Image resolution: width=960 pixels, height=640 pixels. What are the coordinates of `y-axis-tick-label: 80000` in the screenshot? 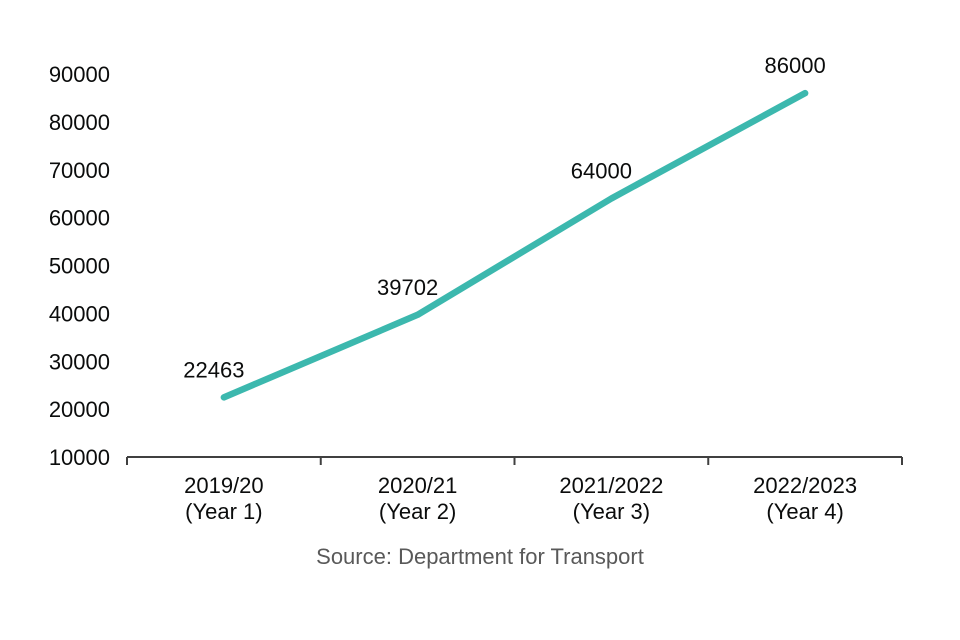 It's located at (79, 122).